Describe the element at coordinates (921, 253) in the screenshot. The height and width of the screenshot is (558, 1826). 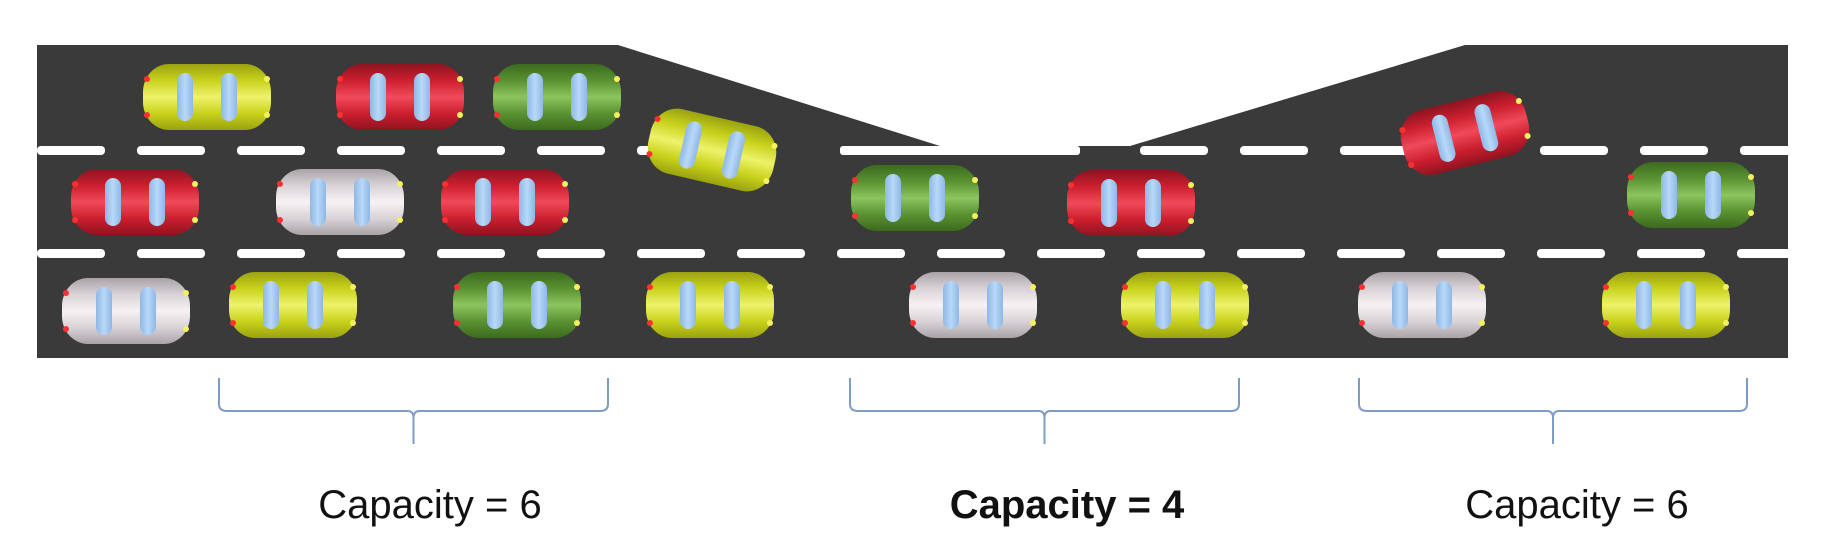
I see `lower-lane-line` at that location.